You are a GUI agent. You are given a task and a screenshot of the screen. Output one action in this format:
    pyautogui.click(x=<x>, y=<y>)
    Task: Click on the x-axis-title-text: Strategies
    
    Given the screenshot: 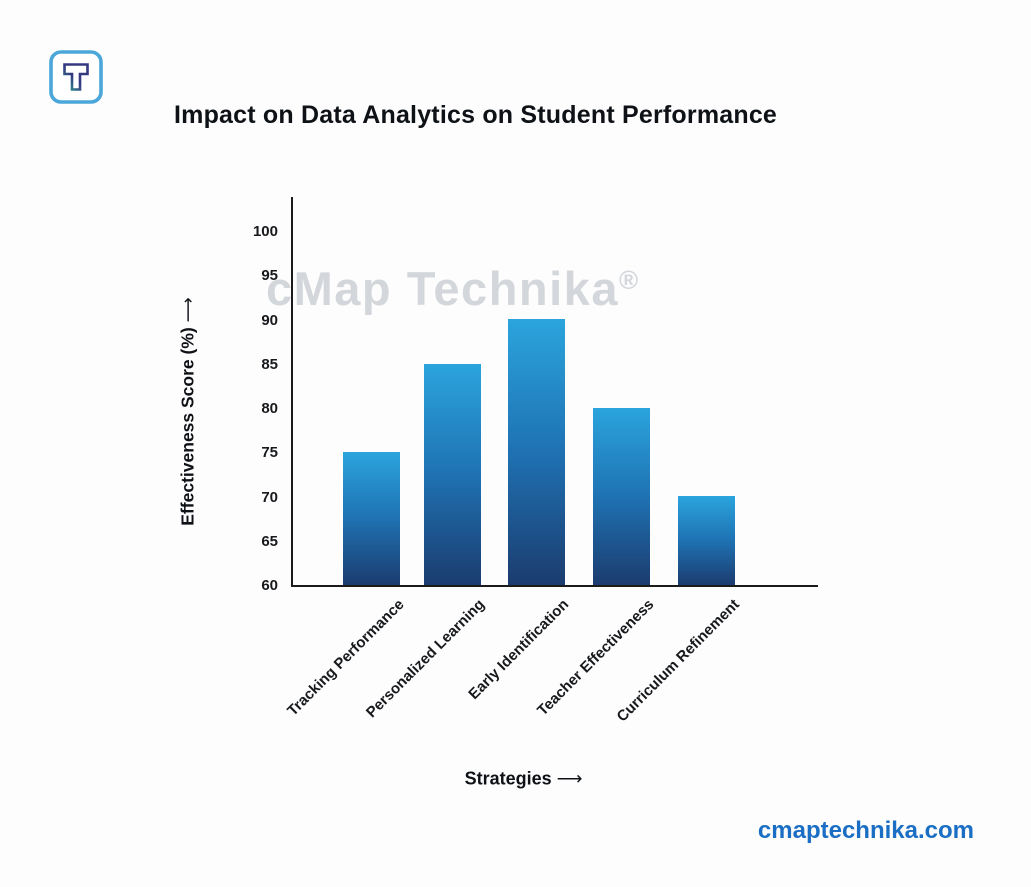 What is the action you would take?
    pyautogui.click(x=508, y=778)
    